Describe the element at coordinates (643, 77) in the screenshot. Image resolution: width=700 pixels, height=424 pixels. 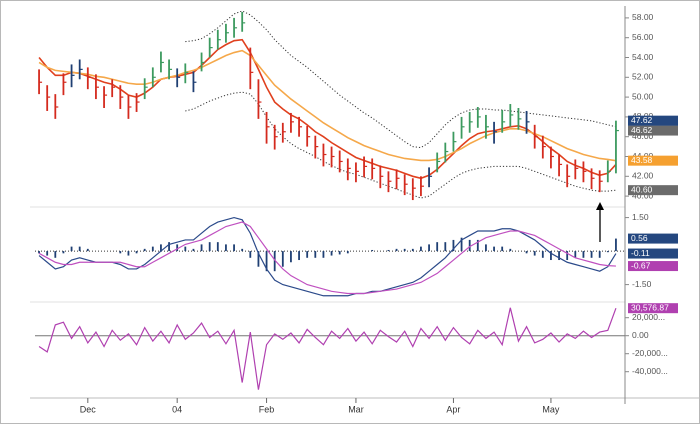
I see `y-tick-label: 52.00` at that location.